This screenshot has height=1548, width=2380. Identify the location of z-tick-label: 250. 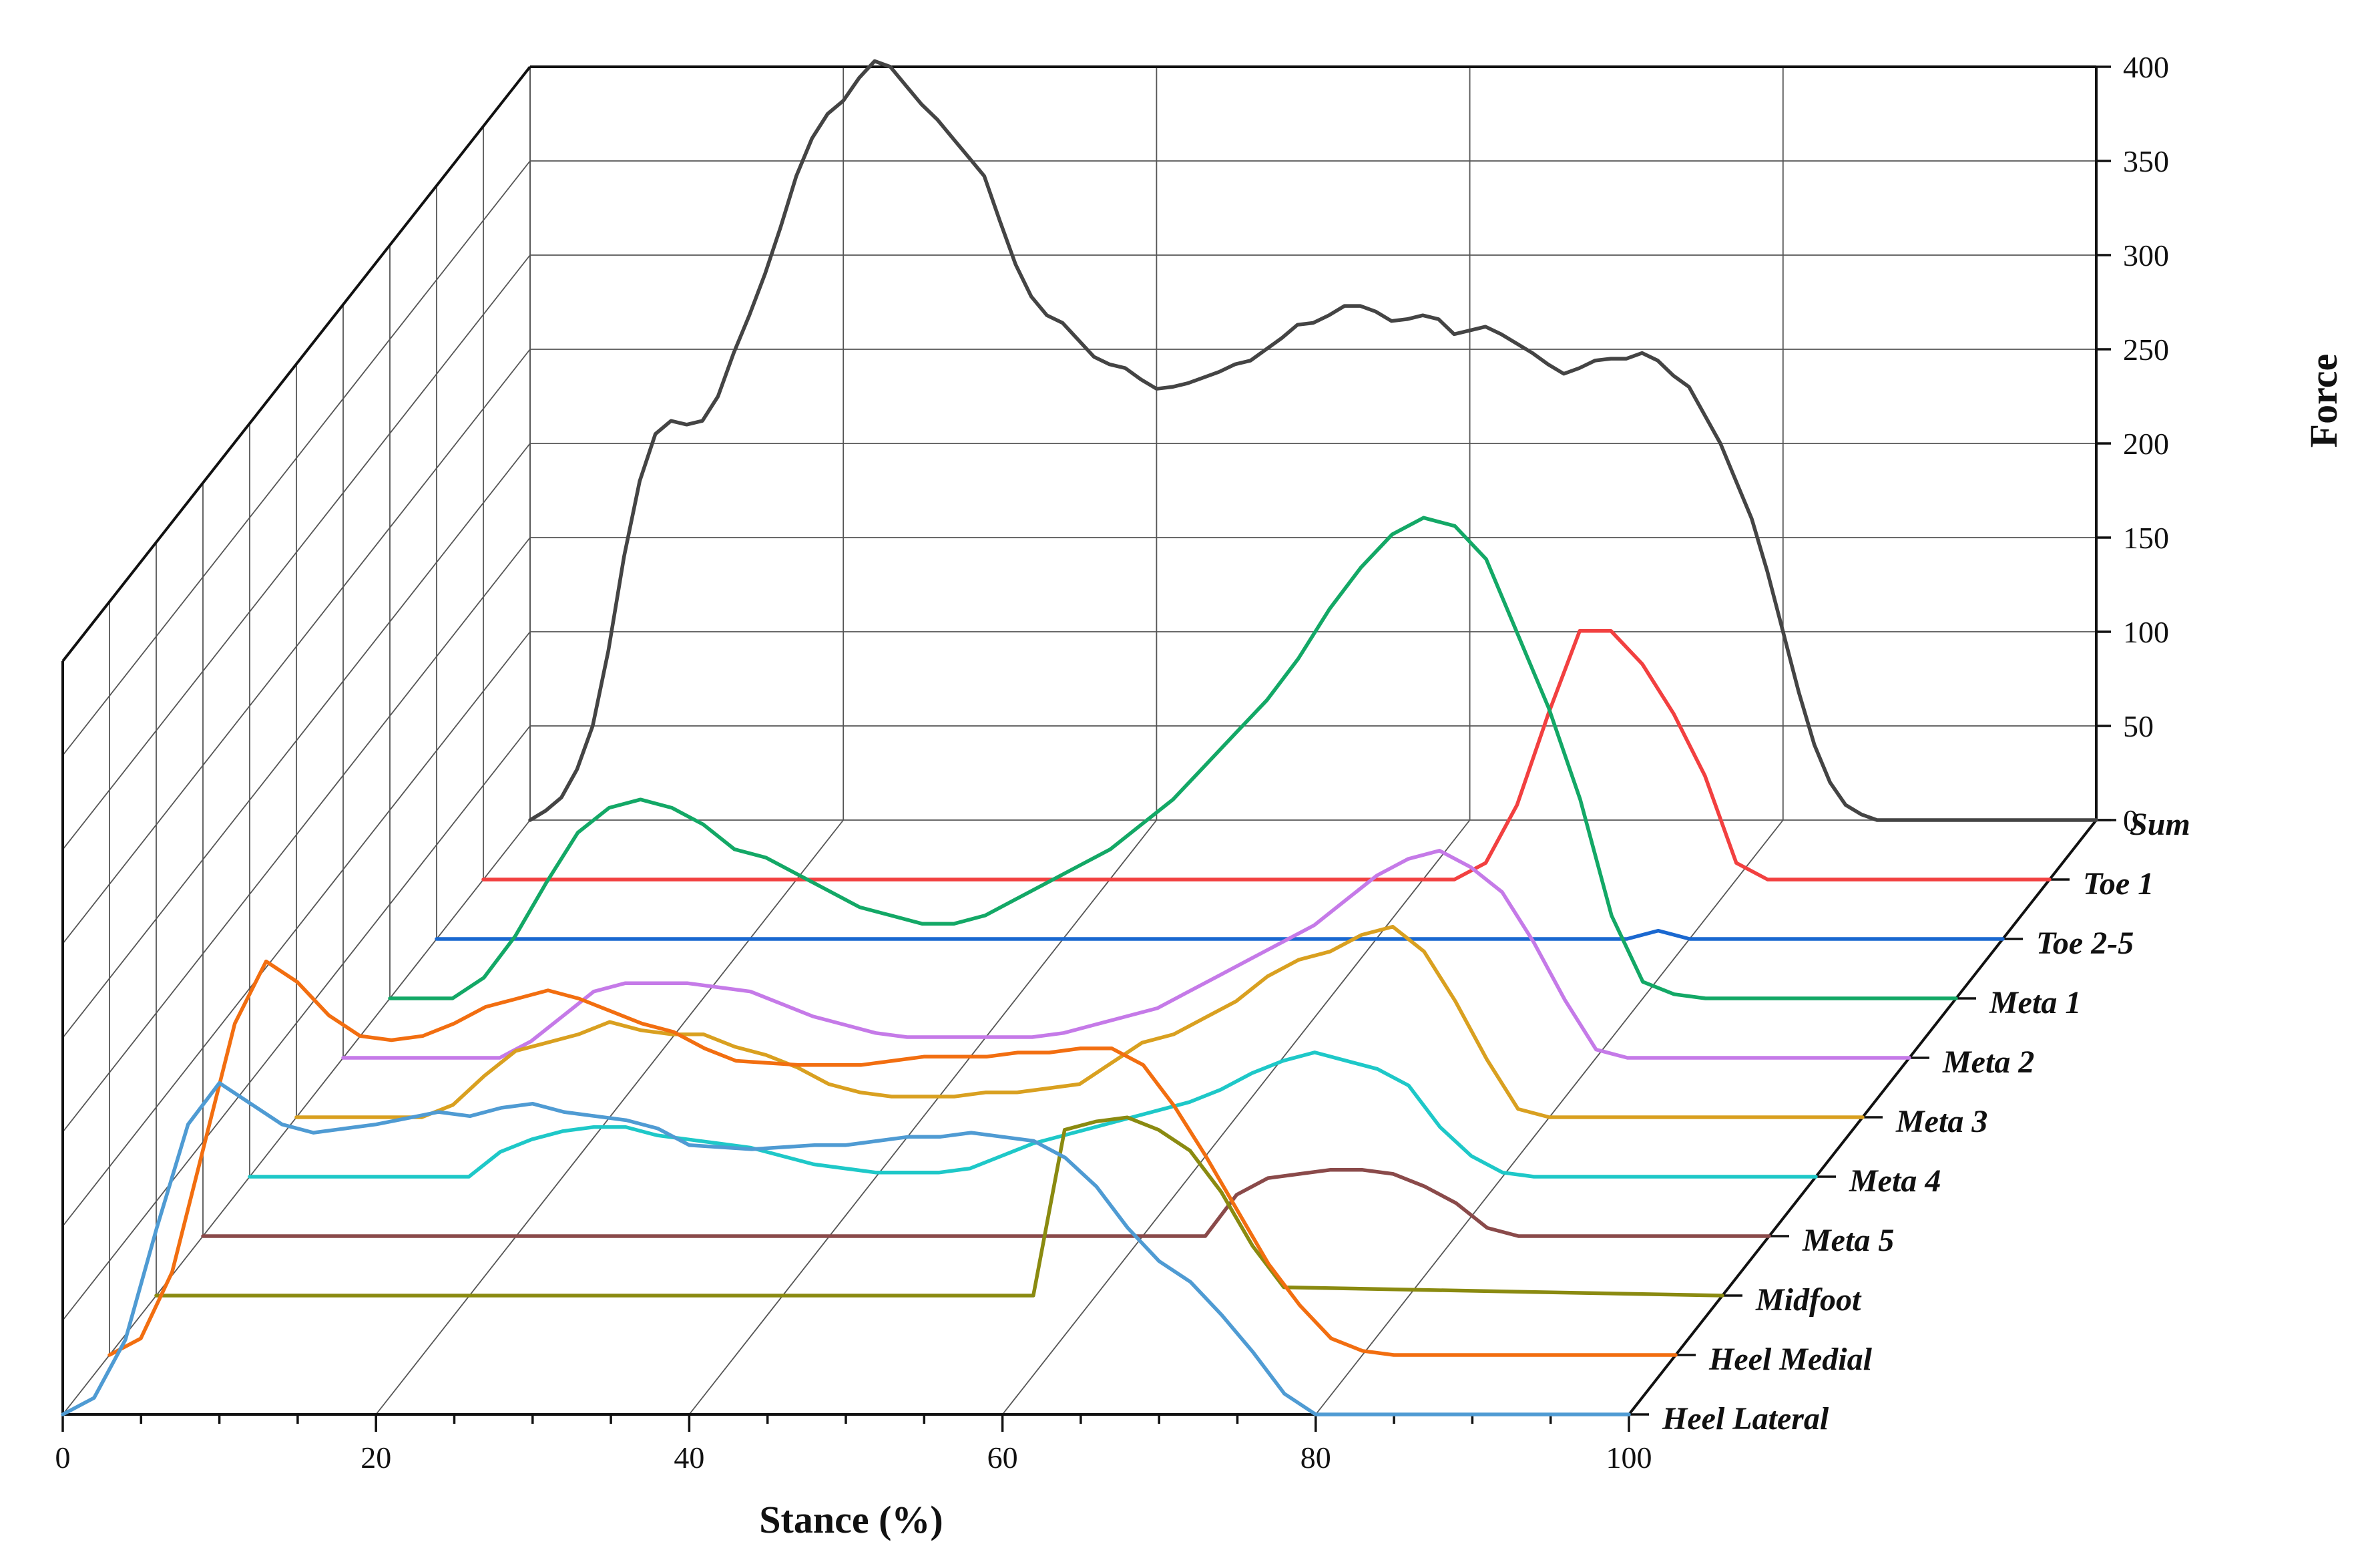
(2146, 350).